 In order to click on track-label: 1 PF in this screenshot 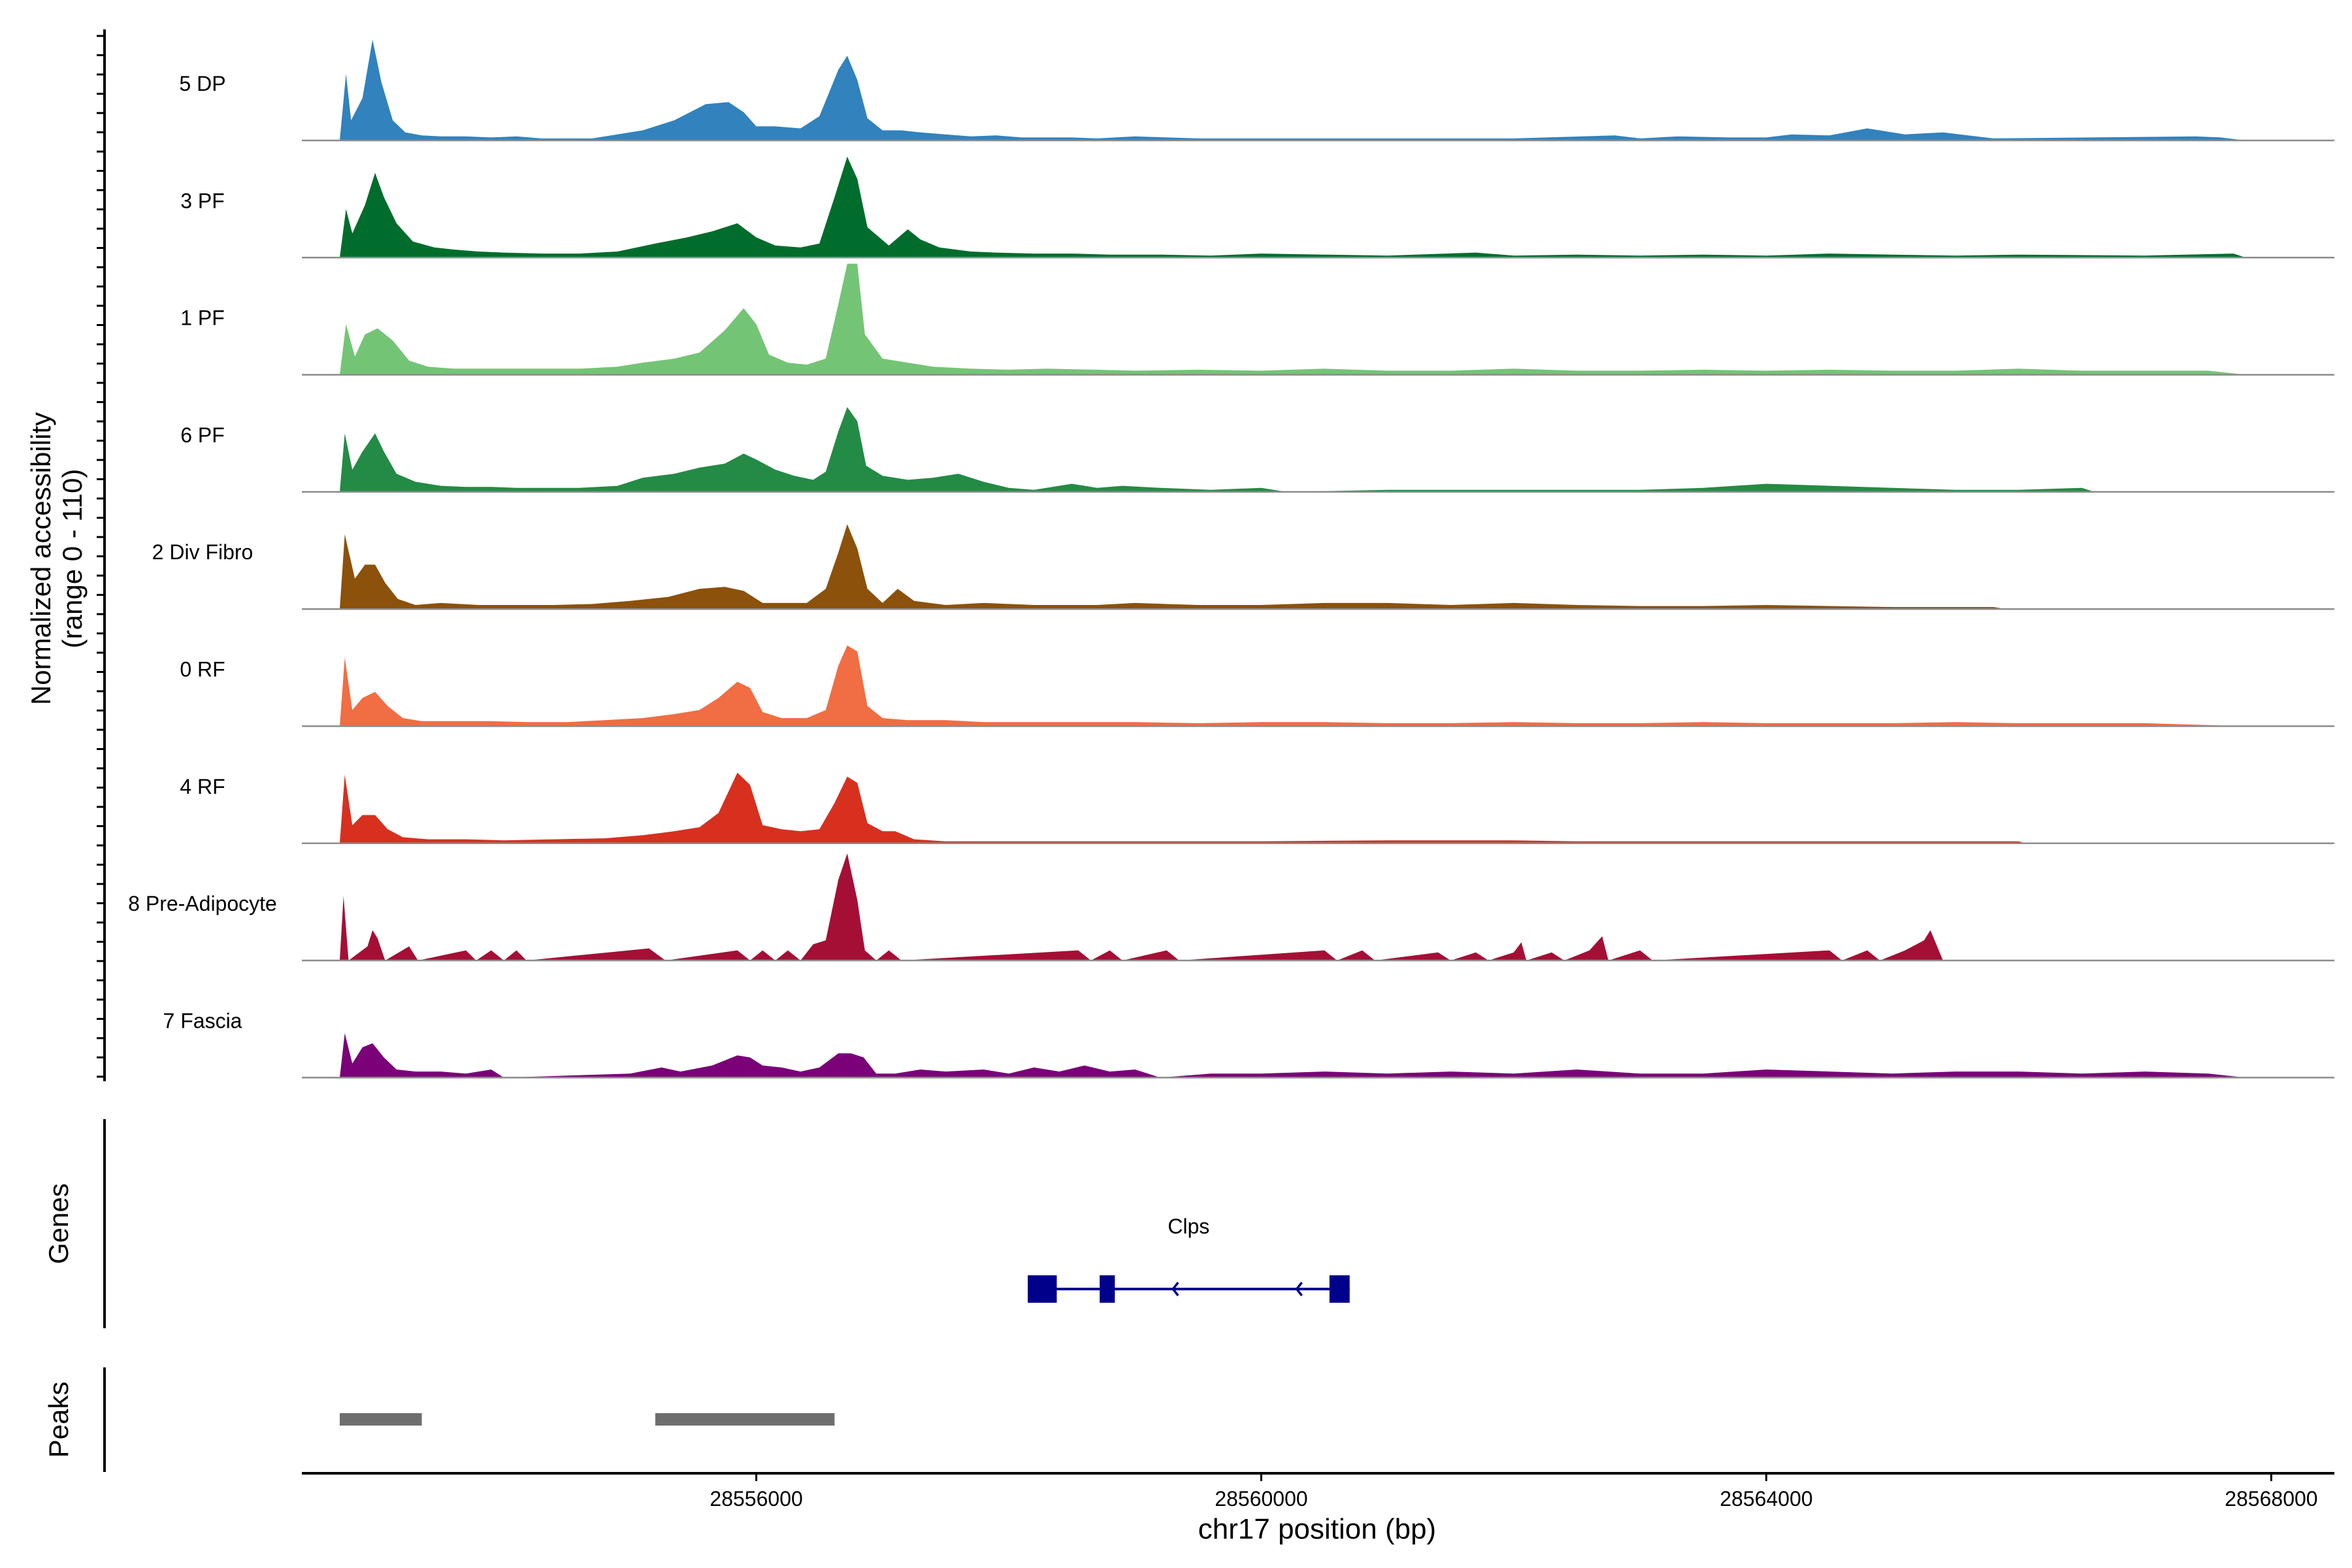, I will do `click(202, 318)`.